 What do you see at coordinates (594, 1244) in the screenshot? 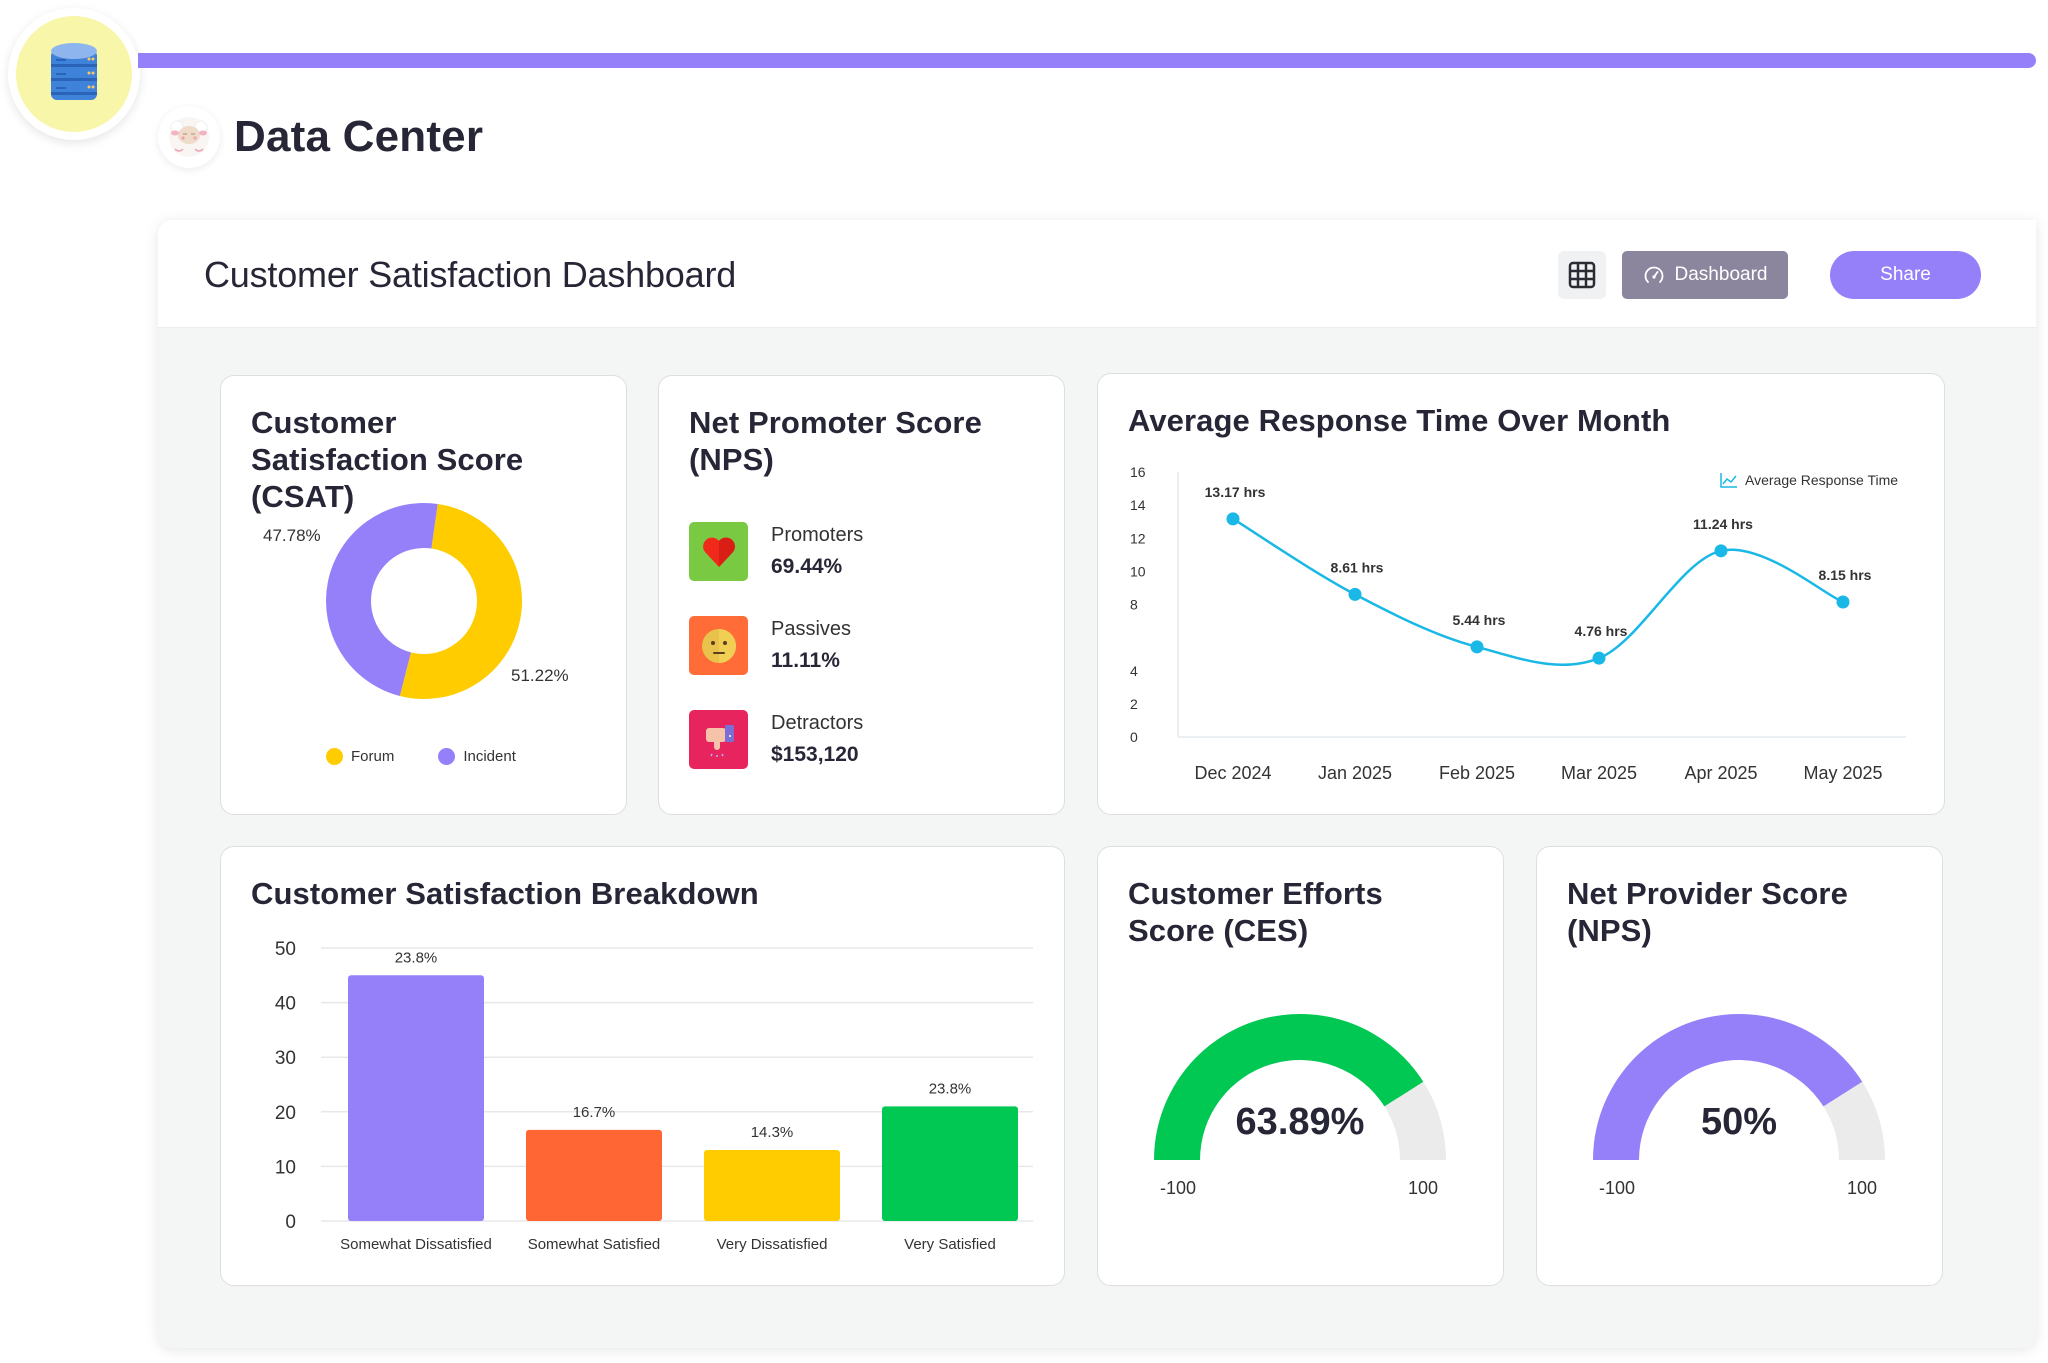
I see `x-tick-label: Somewhat Satisfied` at bounding box center [594, 1244].